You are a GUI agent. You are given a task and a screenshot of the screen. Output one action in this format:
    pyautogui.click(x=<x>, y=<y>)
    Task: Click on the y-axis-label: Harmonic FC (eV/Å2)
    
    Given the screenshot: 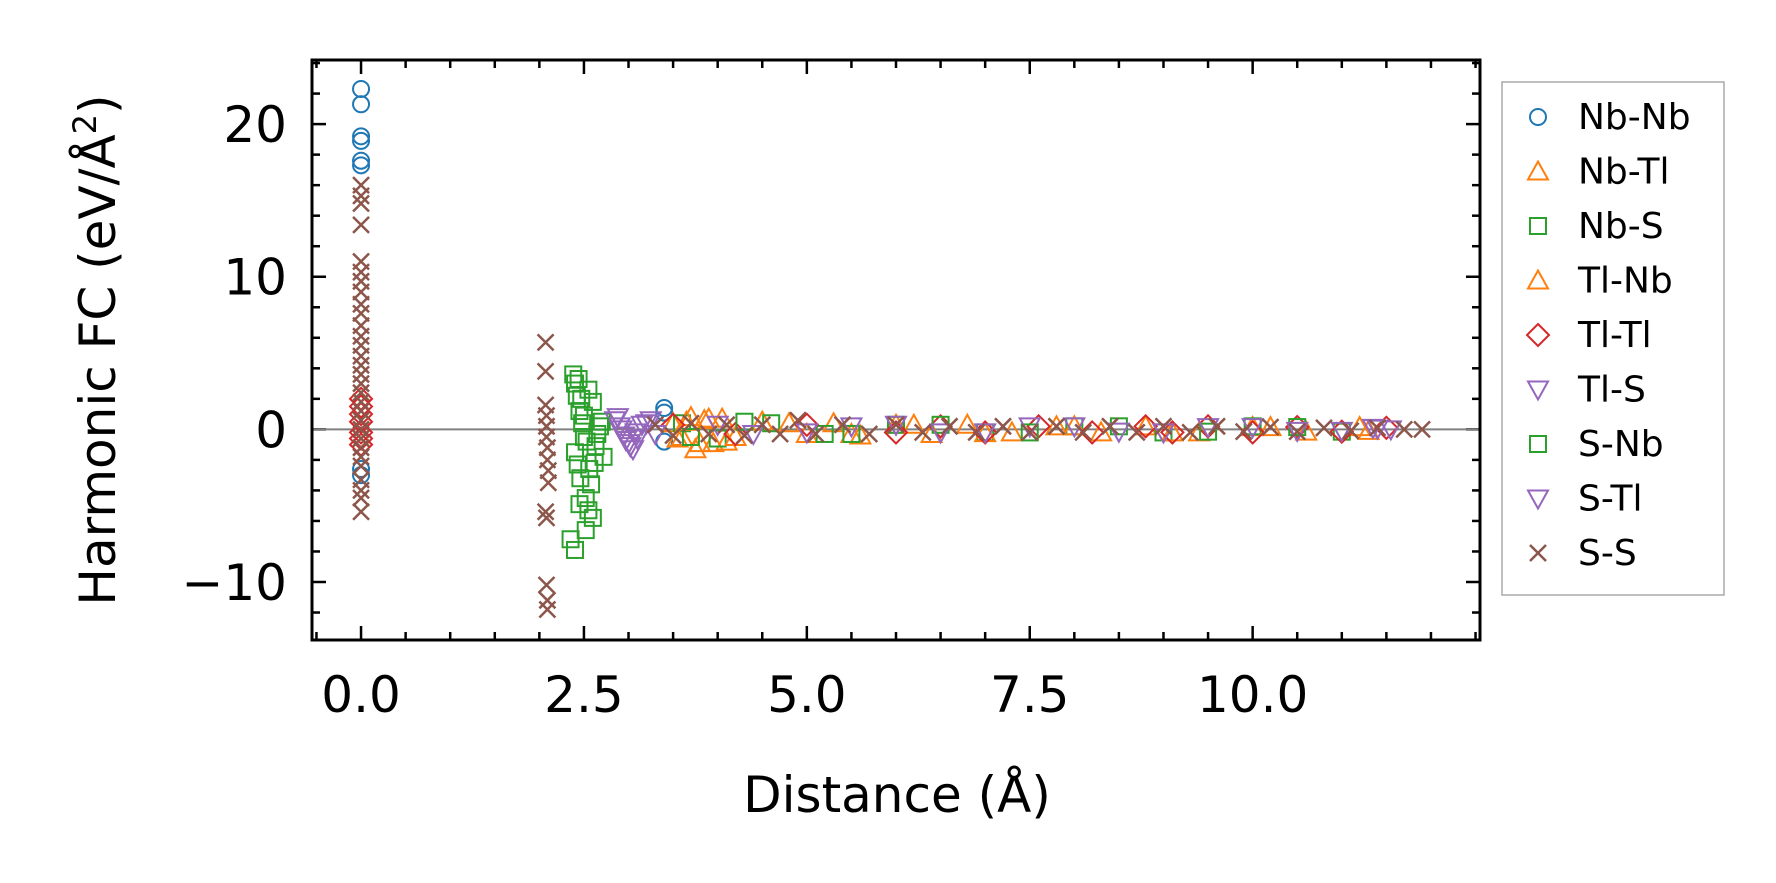 What is the action you would take?
    pyautogui.click(x=96, y=349)
    